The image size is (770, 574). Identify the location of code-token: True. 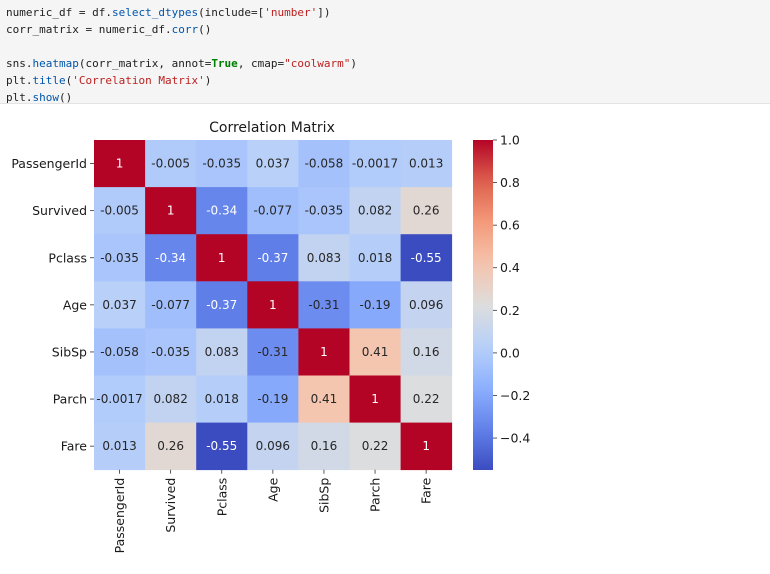
(224, 63).